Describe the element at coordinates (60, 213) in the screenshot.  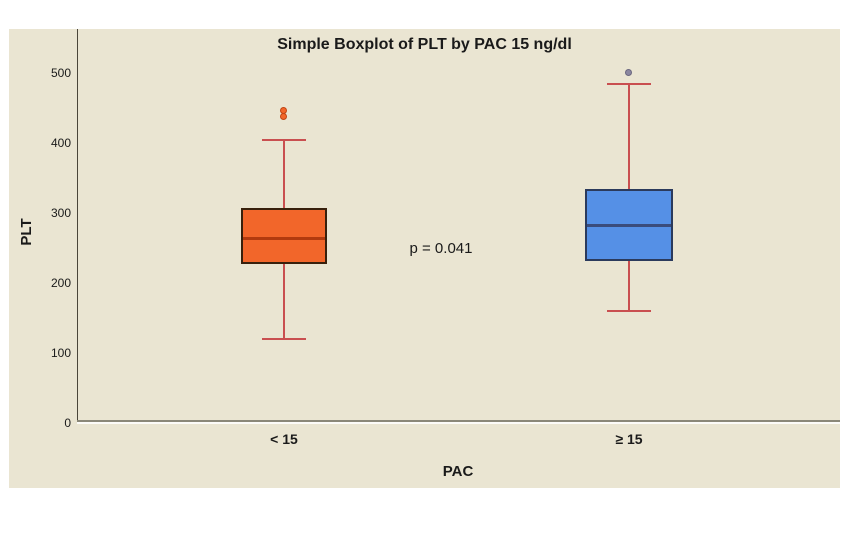
I see `y-tick-label: 300` at that location.